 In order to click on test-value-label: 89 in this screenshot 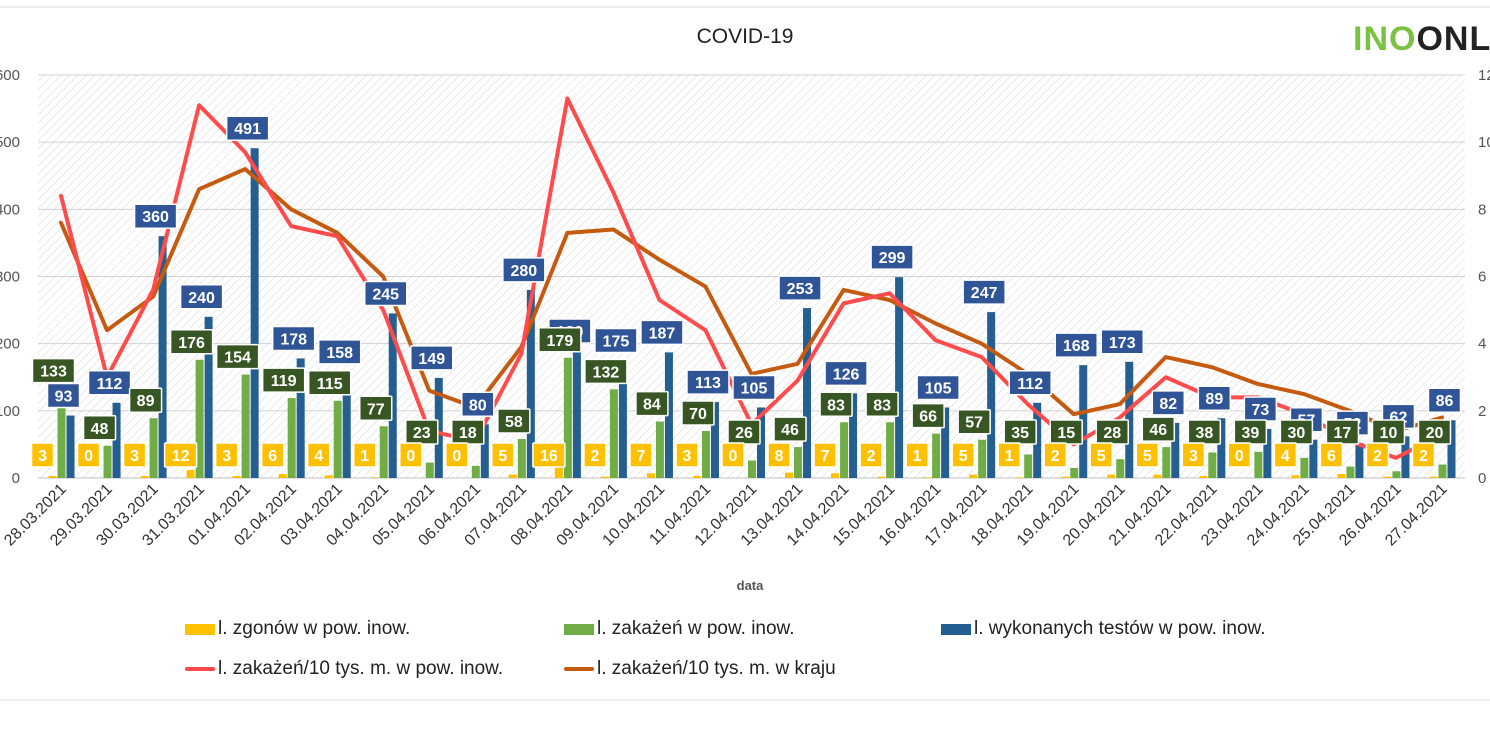, I will do `click(1214, 399)`.